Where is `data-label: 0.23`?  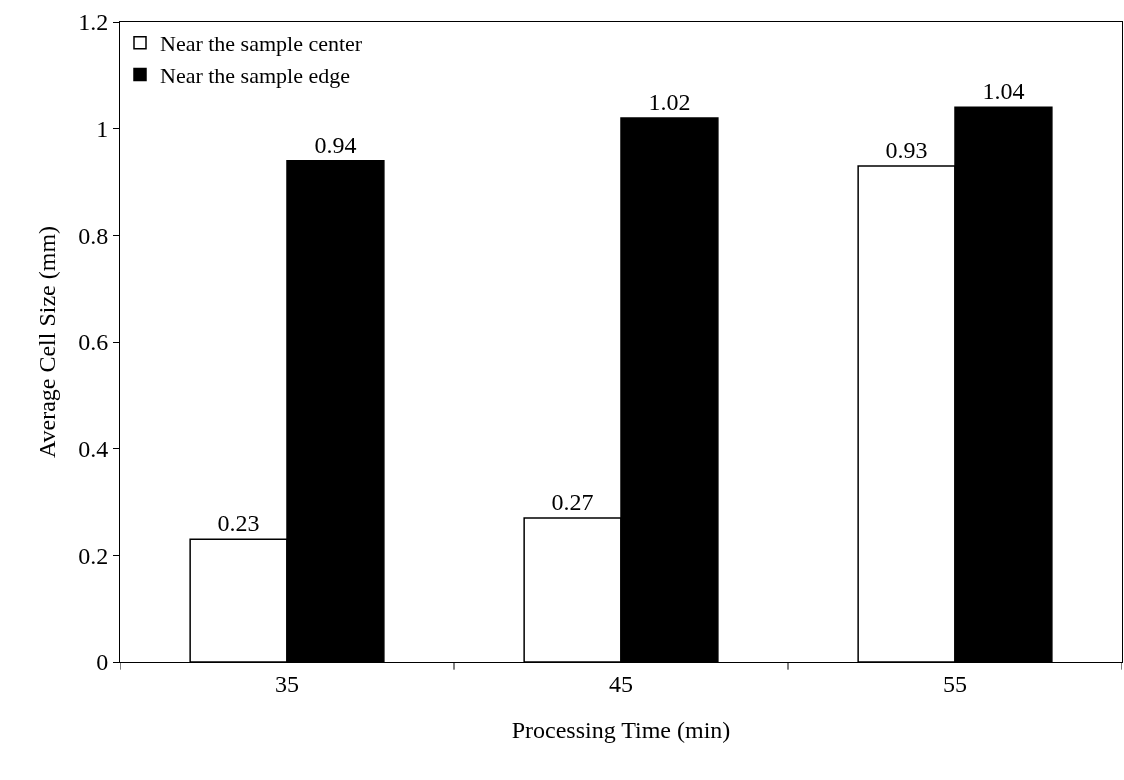
data-label: 0.23 is located at coordinates (238, 523).